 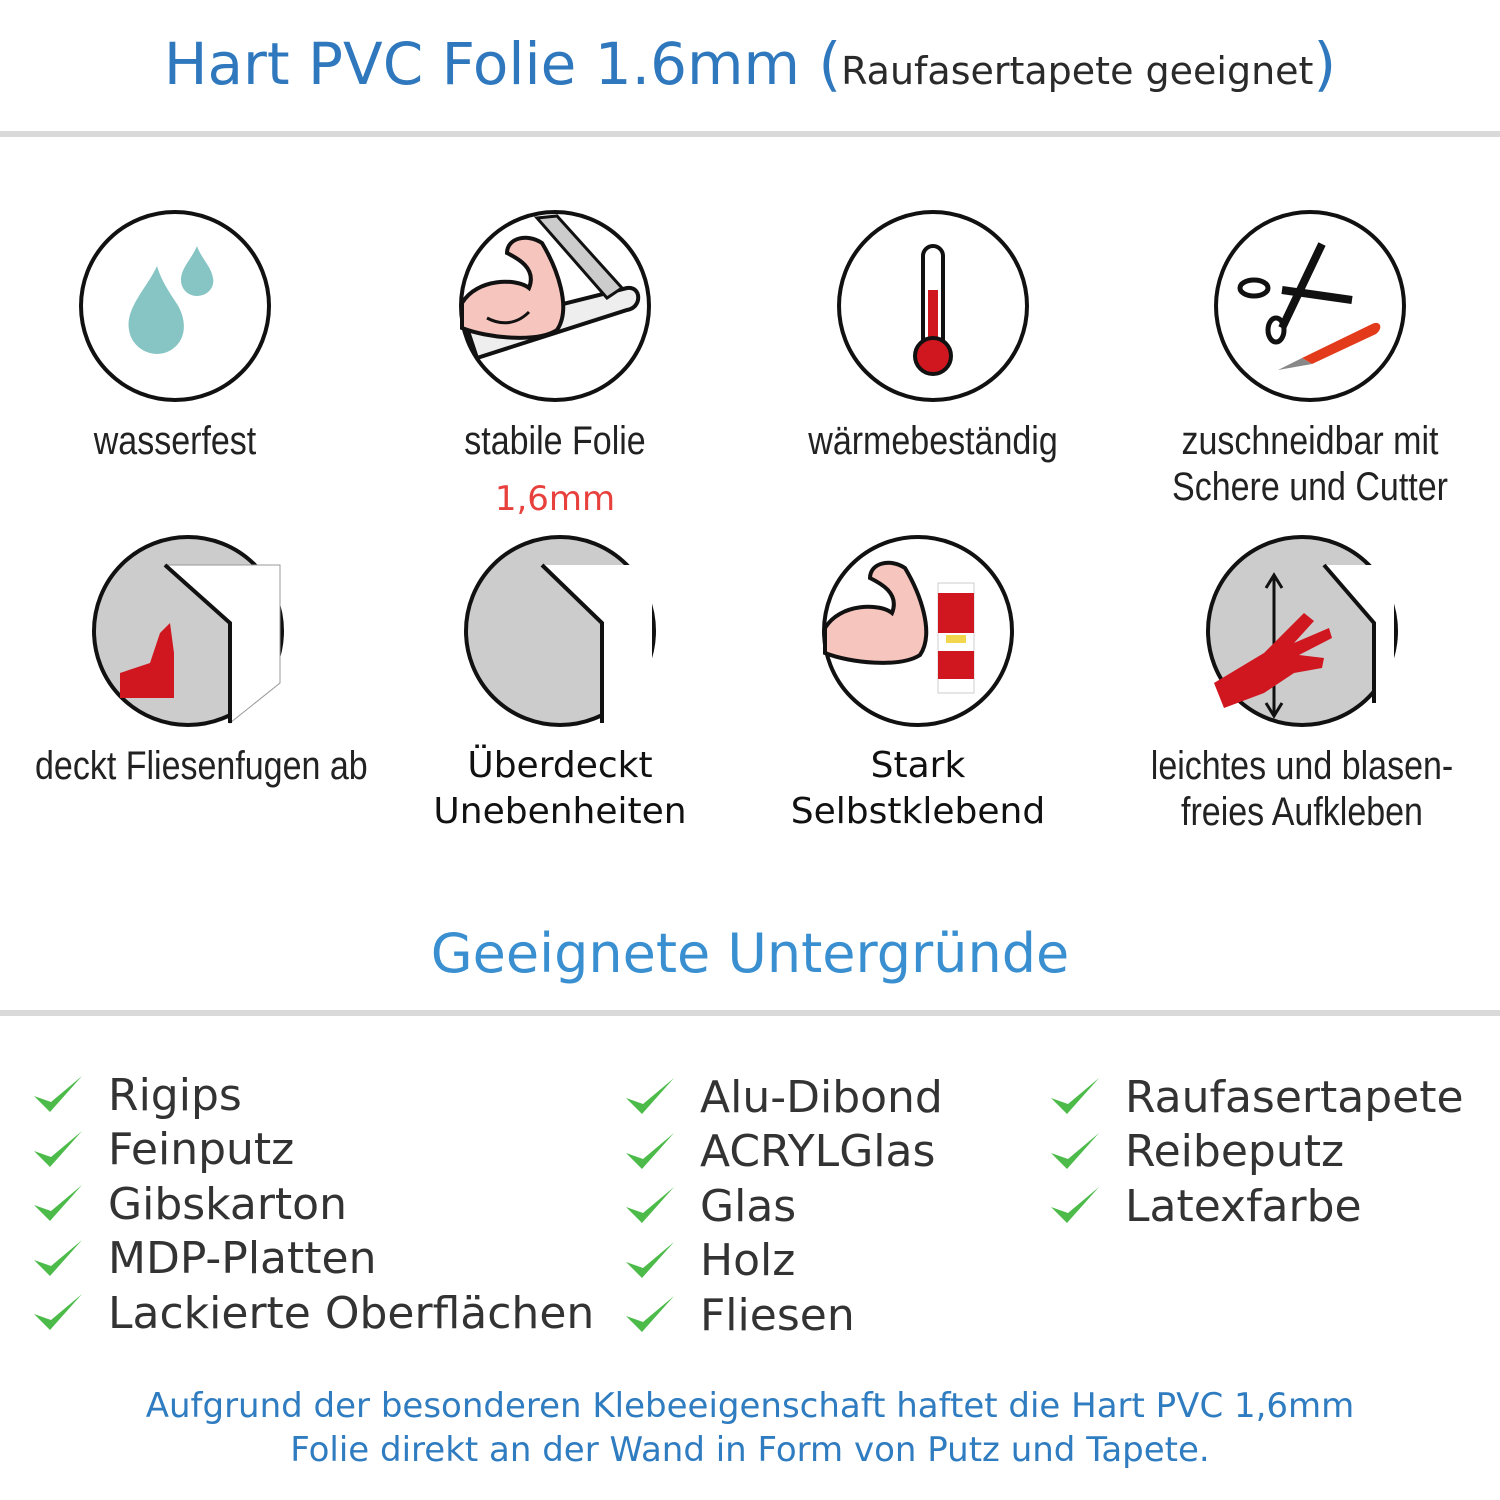 I want to click on surface-list-col3: Raufasertapete Reibeputz Latexfarbe, so click(x=1256, y=1152).